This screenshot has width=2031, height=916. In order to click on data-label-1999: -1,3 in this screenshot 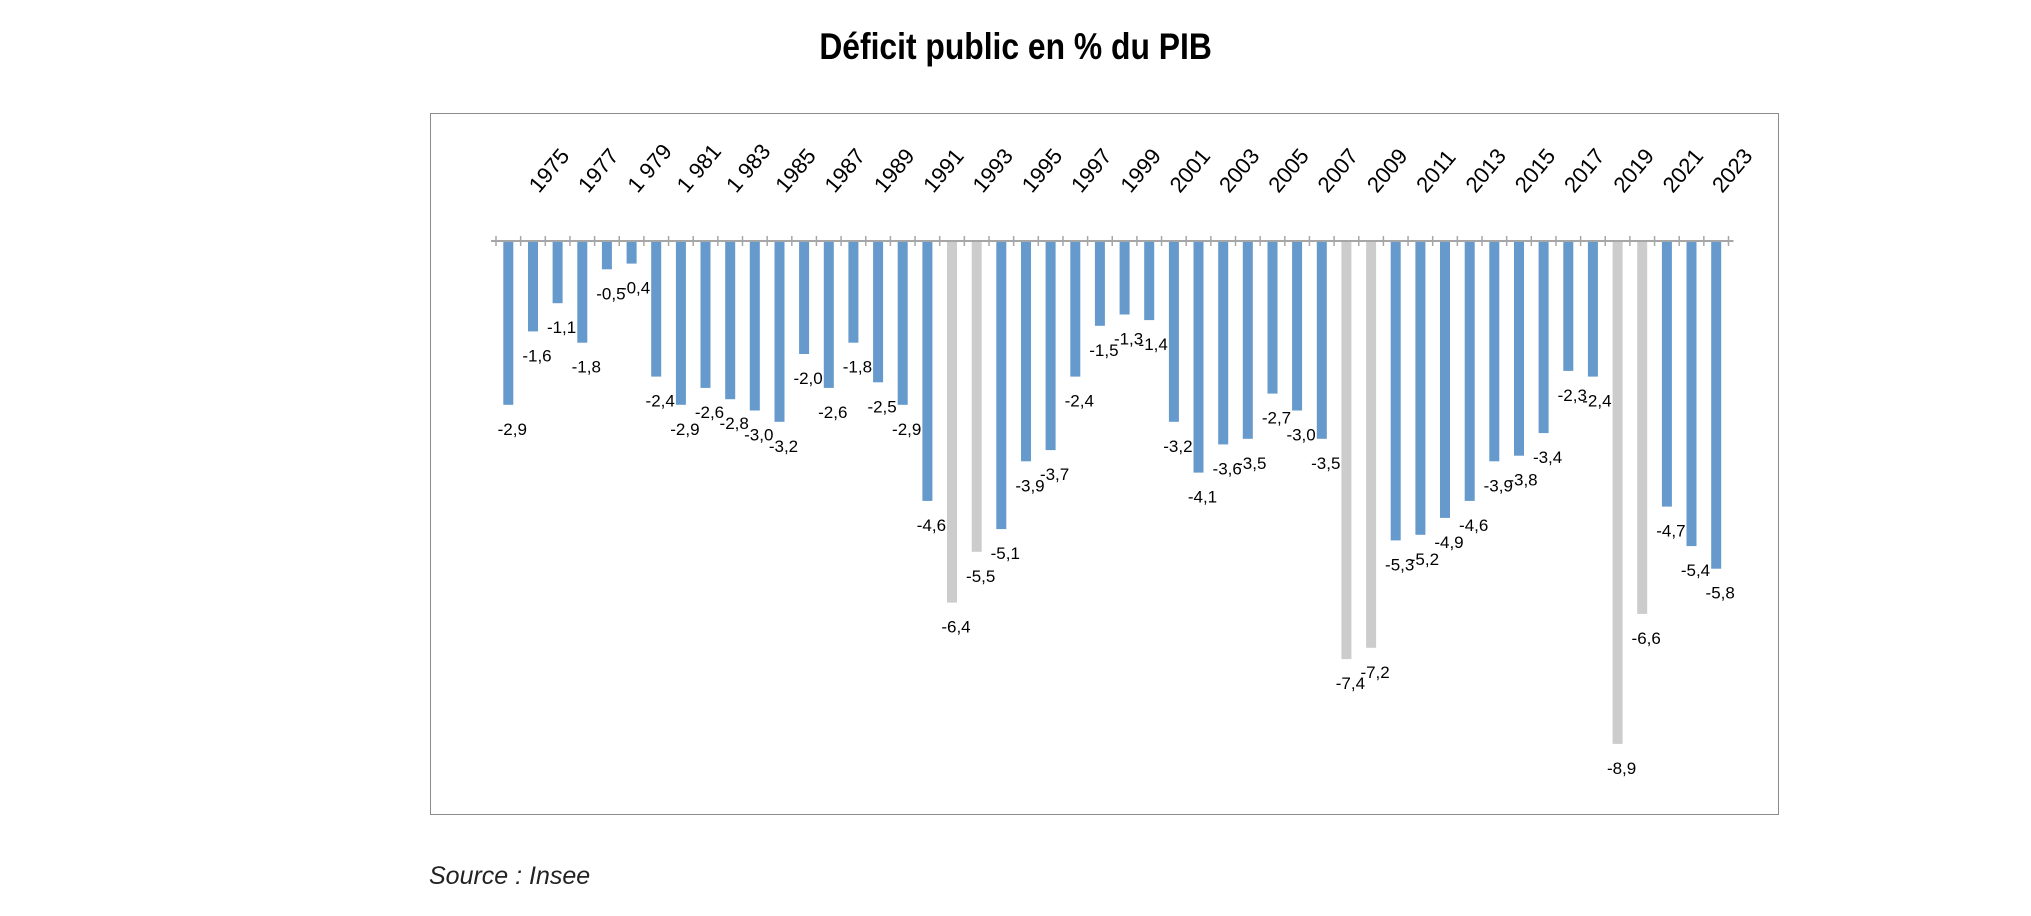, I will do `click(1128, 338)`.